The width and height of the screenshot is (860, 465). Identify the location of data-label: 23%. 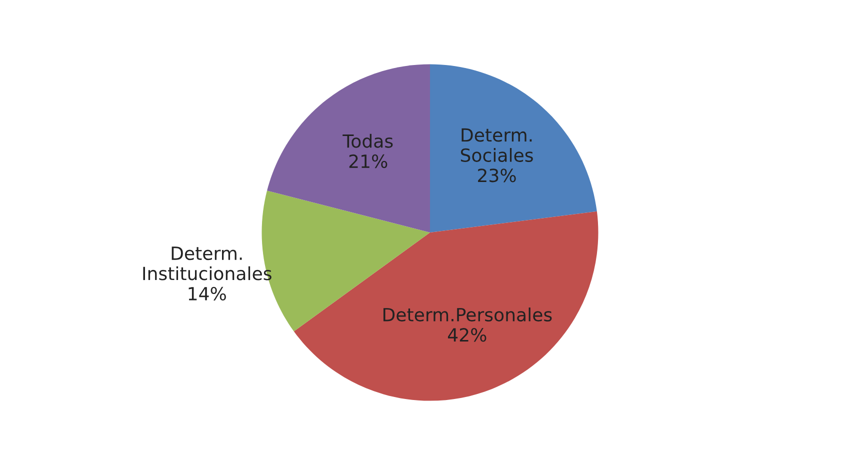
(497, 175).